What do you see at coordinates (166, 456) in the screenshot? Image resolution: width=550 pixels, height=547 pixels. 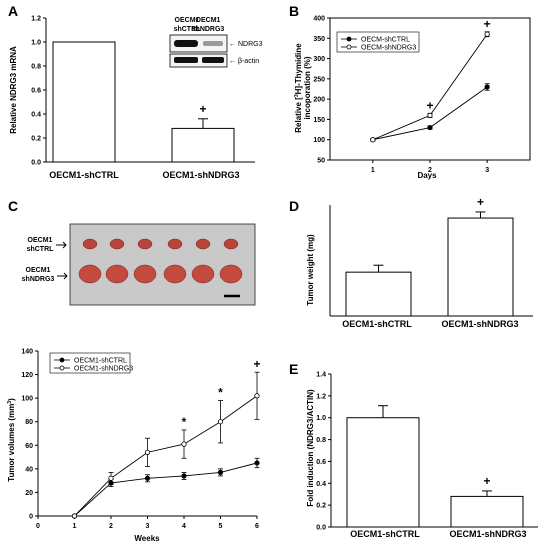 I see `panel-c-series-2-line` at bounding box center [166, 456].